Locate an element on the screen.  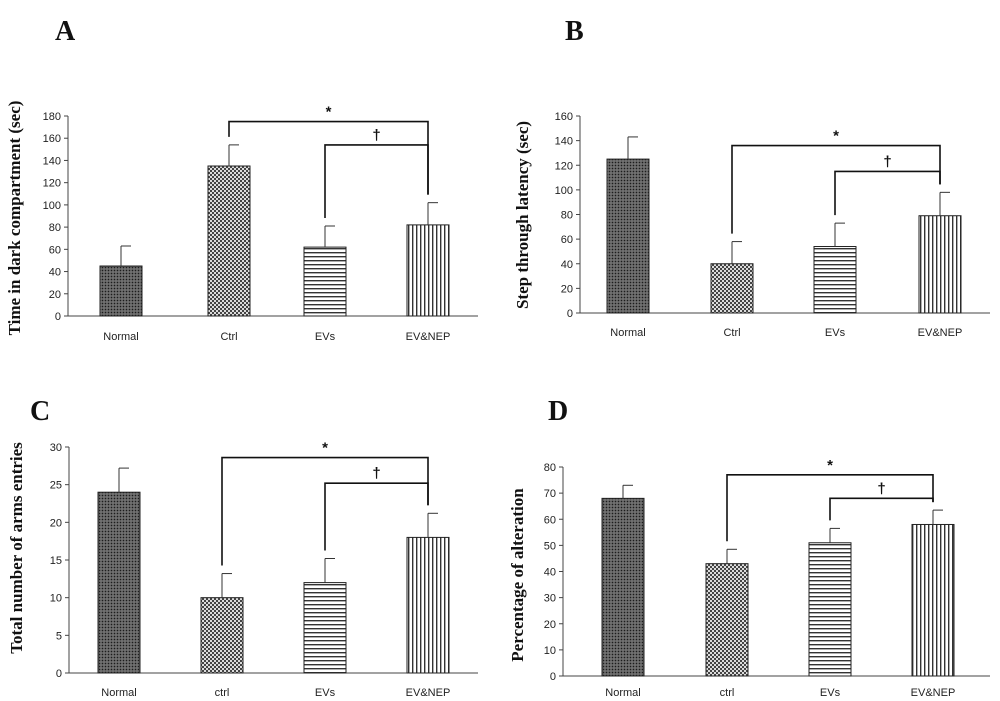
panel-letter-c: C is located at coordinates (40, 411).